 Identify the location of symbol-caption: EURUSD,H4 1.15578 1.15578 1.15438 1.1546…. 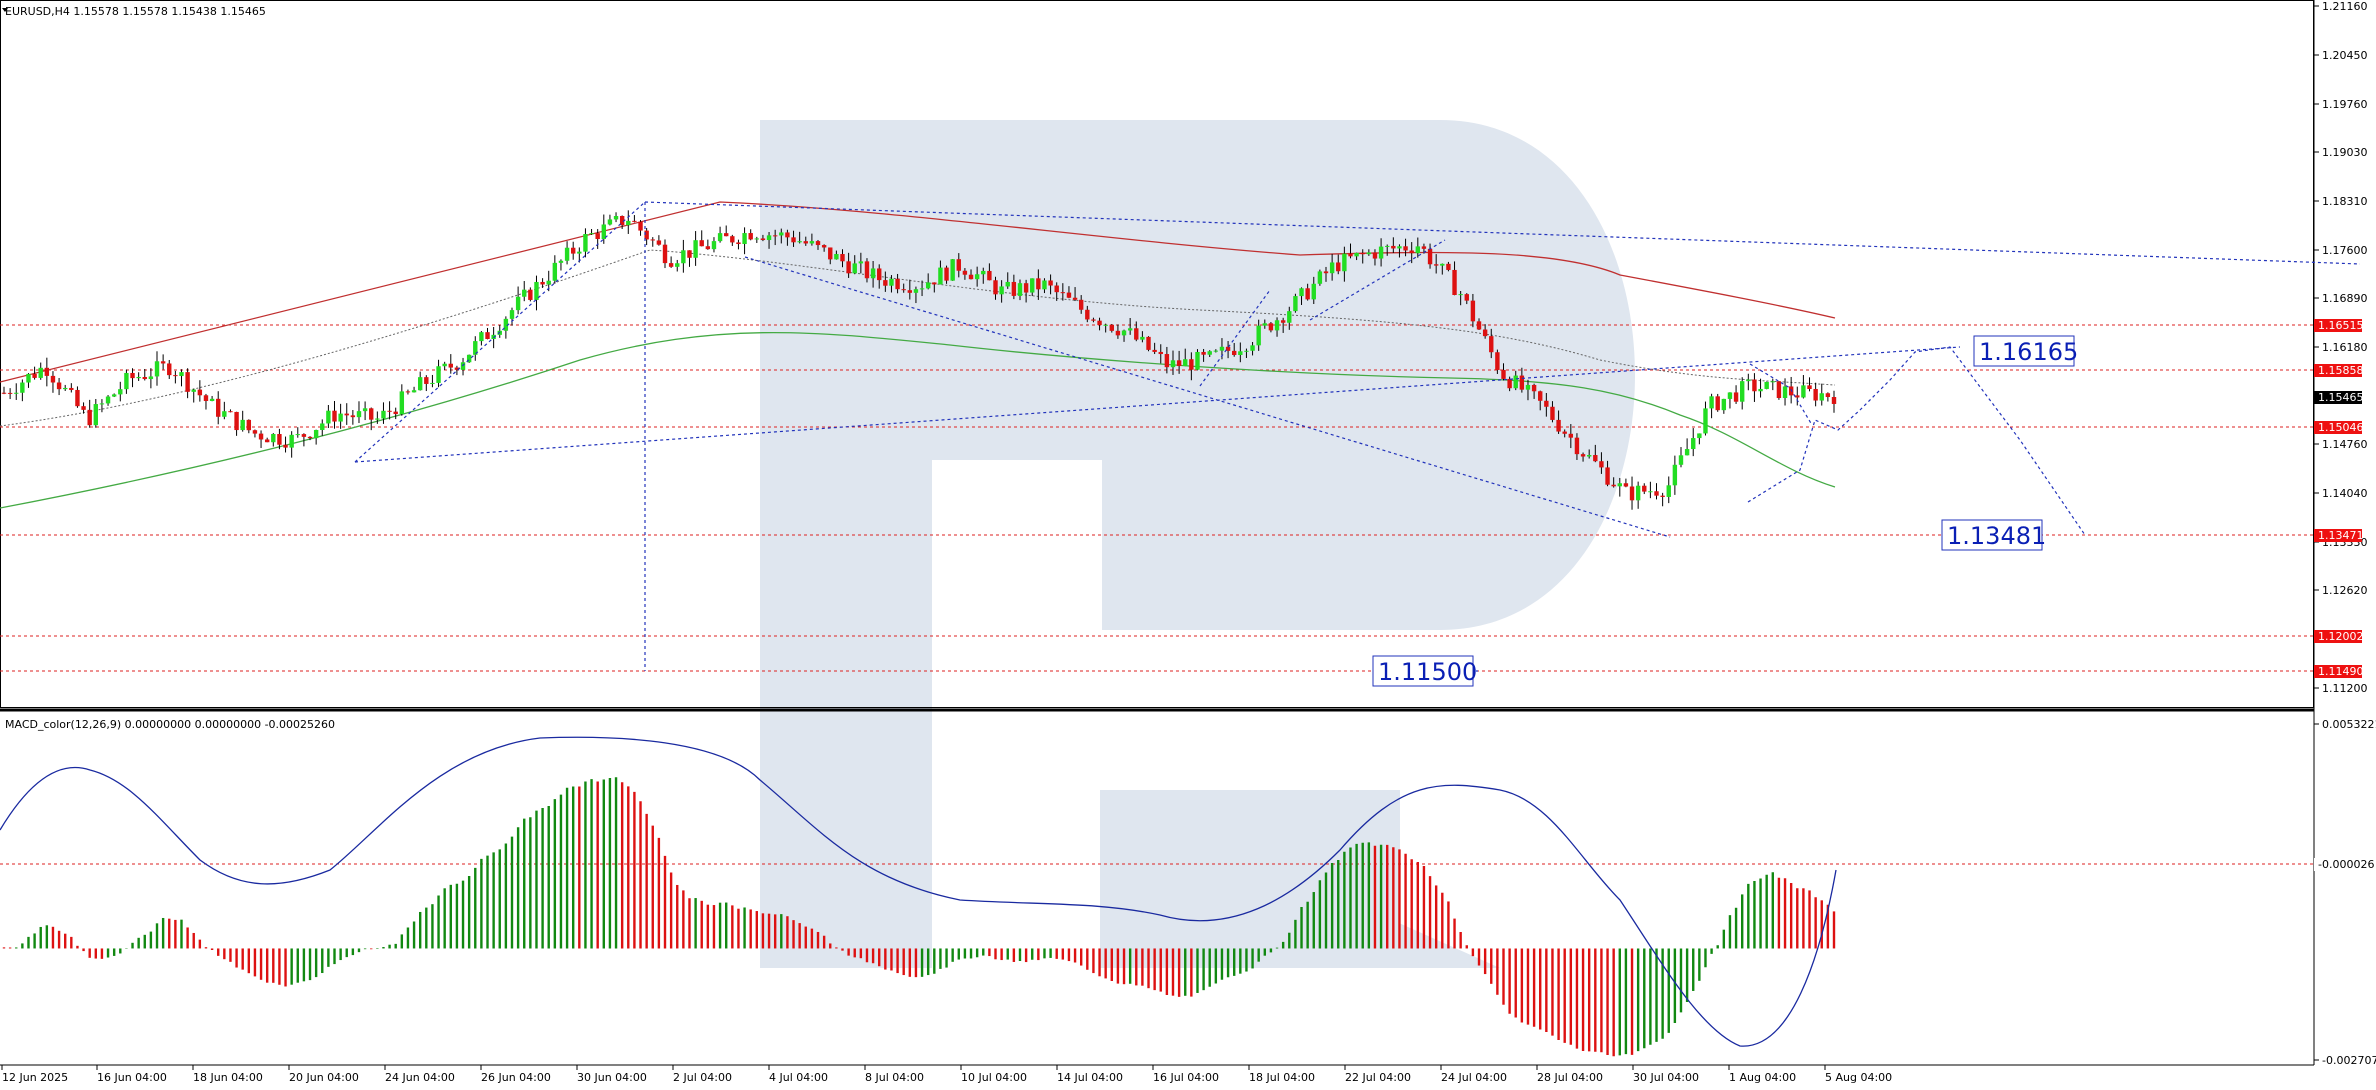
(135, 11).